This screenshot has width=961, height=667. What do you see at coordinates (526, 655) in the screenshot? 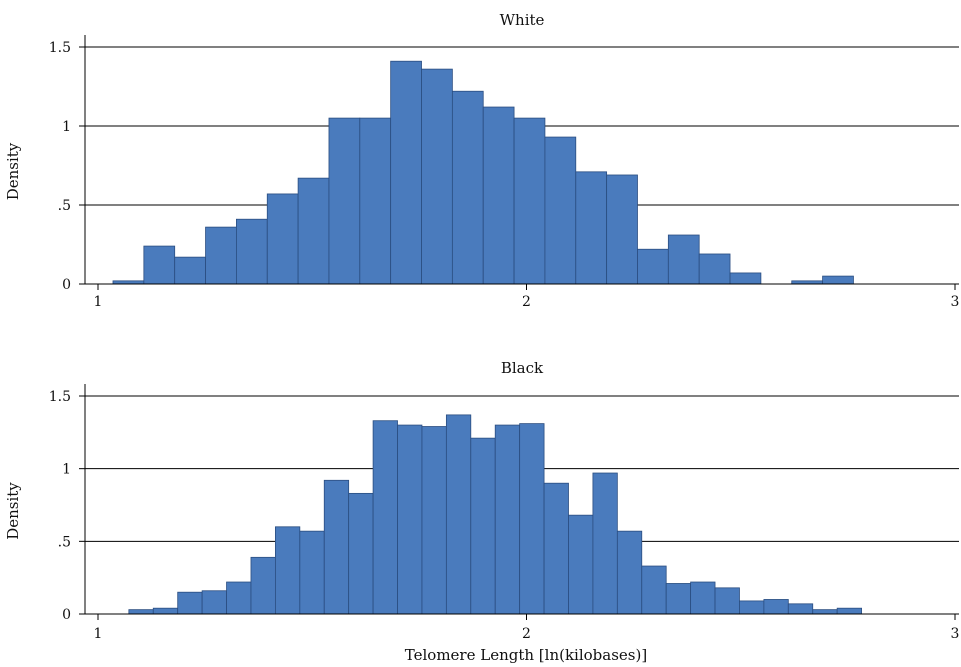
I see `x-axis-label: Telomere Length [ln(kilobases)]` at bounding box center [526, 655].